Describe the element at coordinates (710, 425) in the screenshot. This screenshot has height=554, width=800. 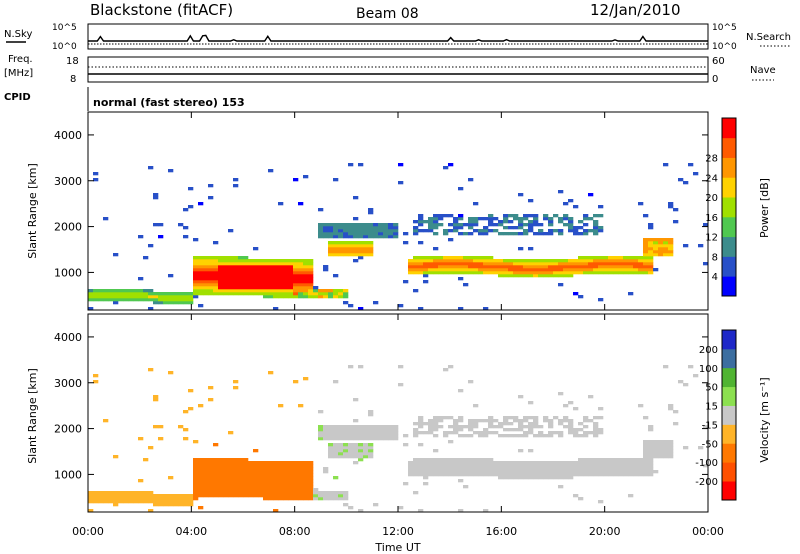
I see `colorbar-tick-label: -15` at that location.